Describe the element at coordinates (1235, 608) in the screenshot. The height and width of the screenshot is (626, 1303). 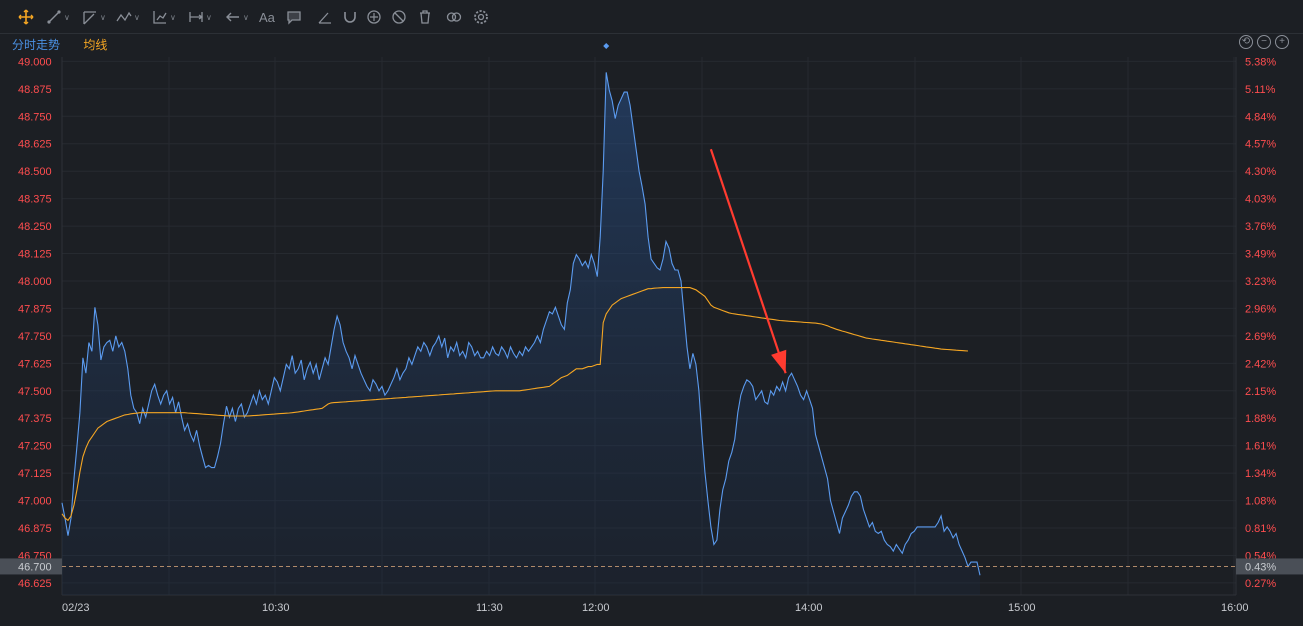
I see `x-tick-label: 16:00` at that location.